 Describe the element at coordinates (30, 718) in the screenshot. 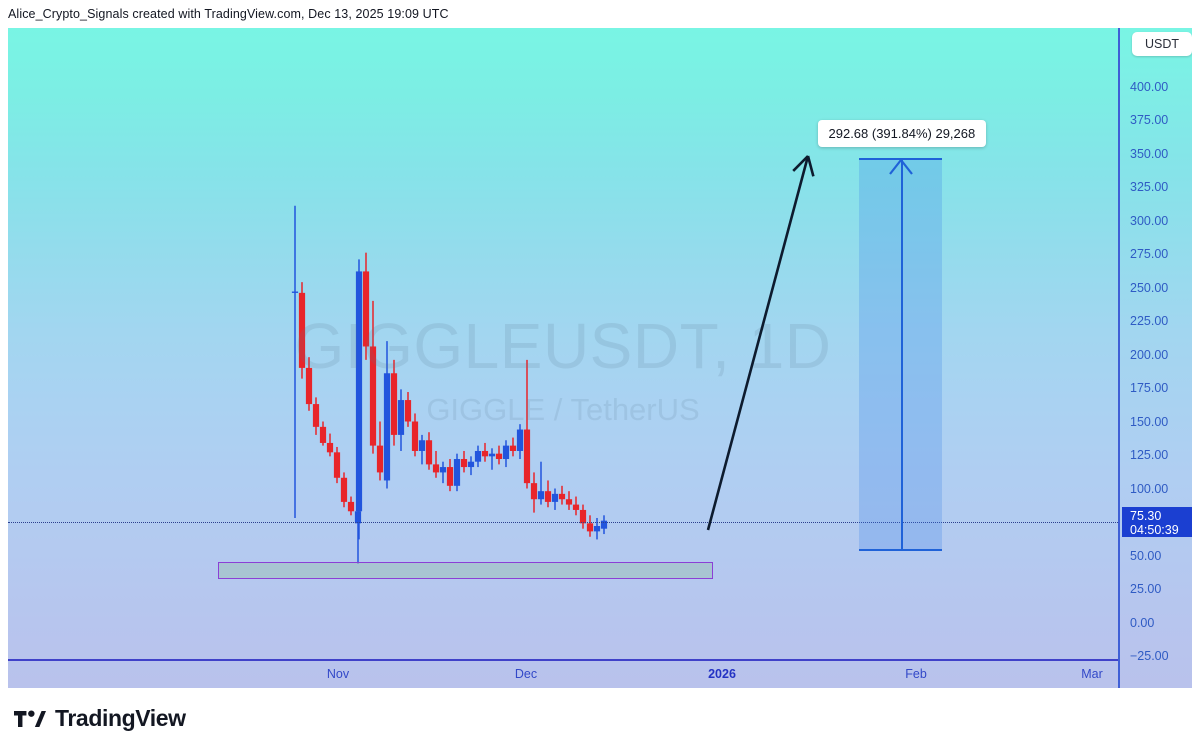

I see `tradingview-mark-icon` at that location.